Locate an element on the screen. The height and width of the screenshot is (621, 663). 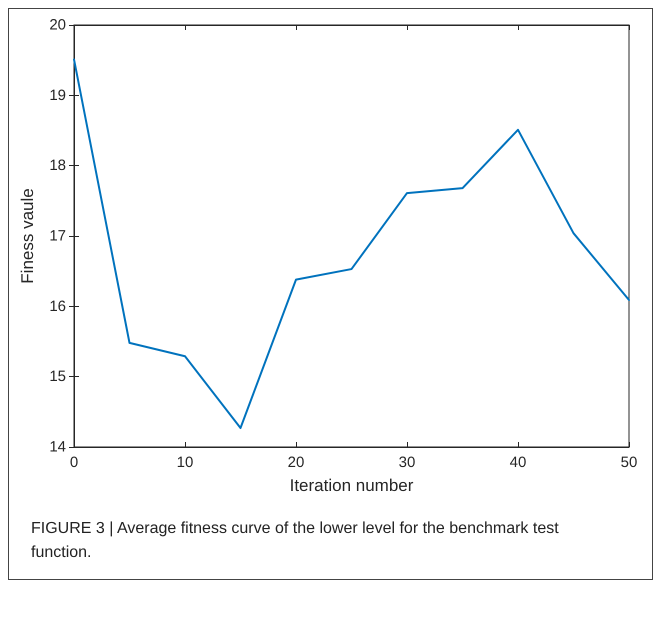
x-axis-title: Iteration number is located at coordinates (352, 485).